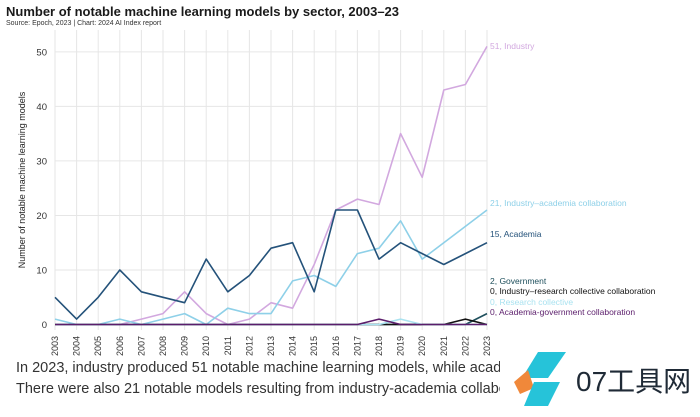  What do you see at coordinates (249, 346) in the screenshot?
I see `x-tick-label: 2012` at bounding box center [249, 346].